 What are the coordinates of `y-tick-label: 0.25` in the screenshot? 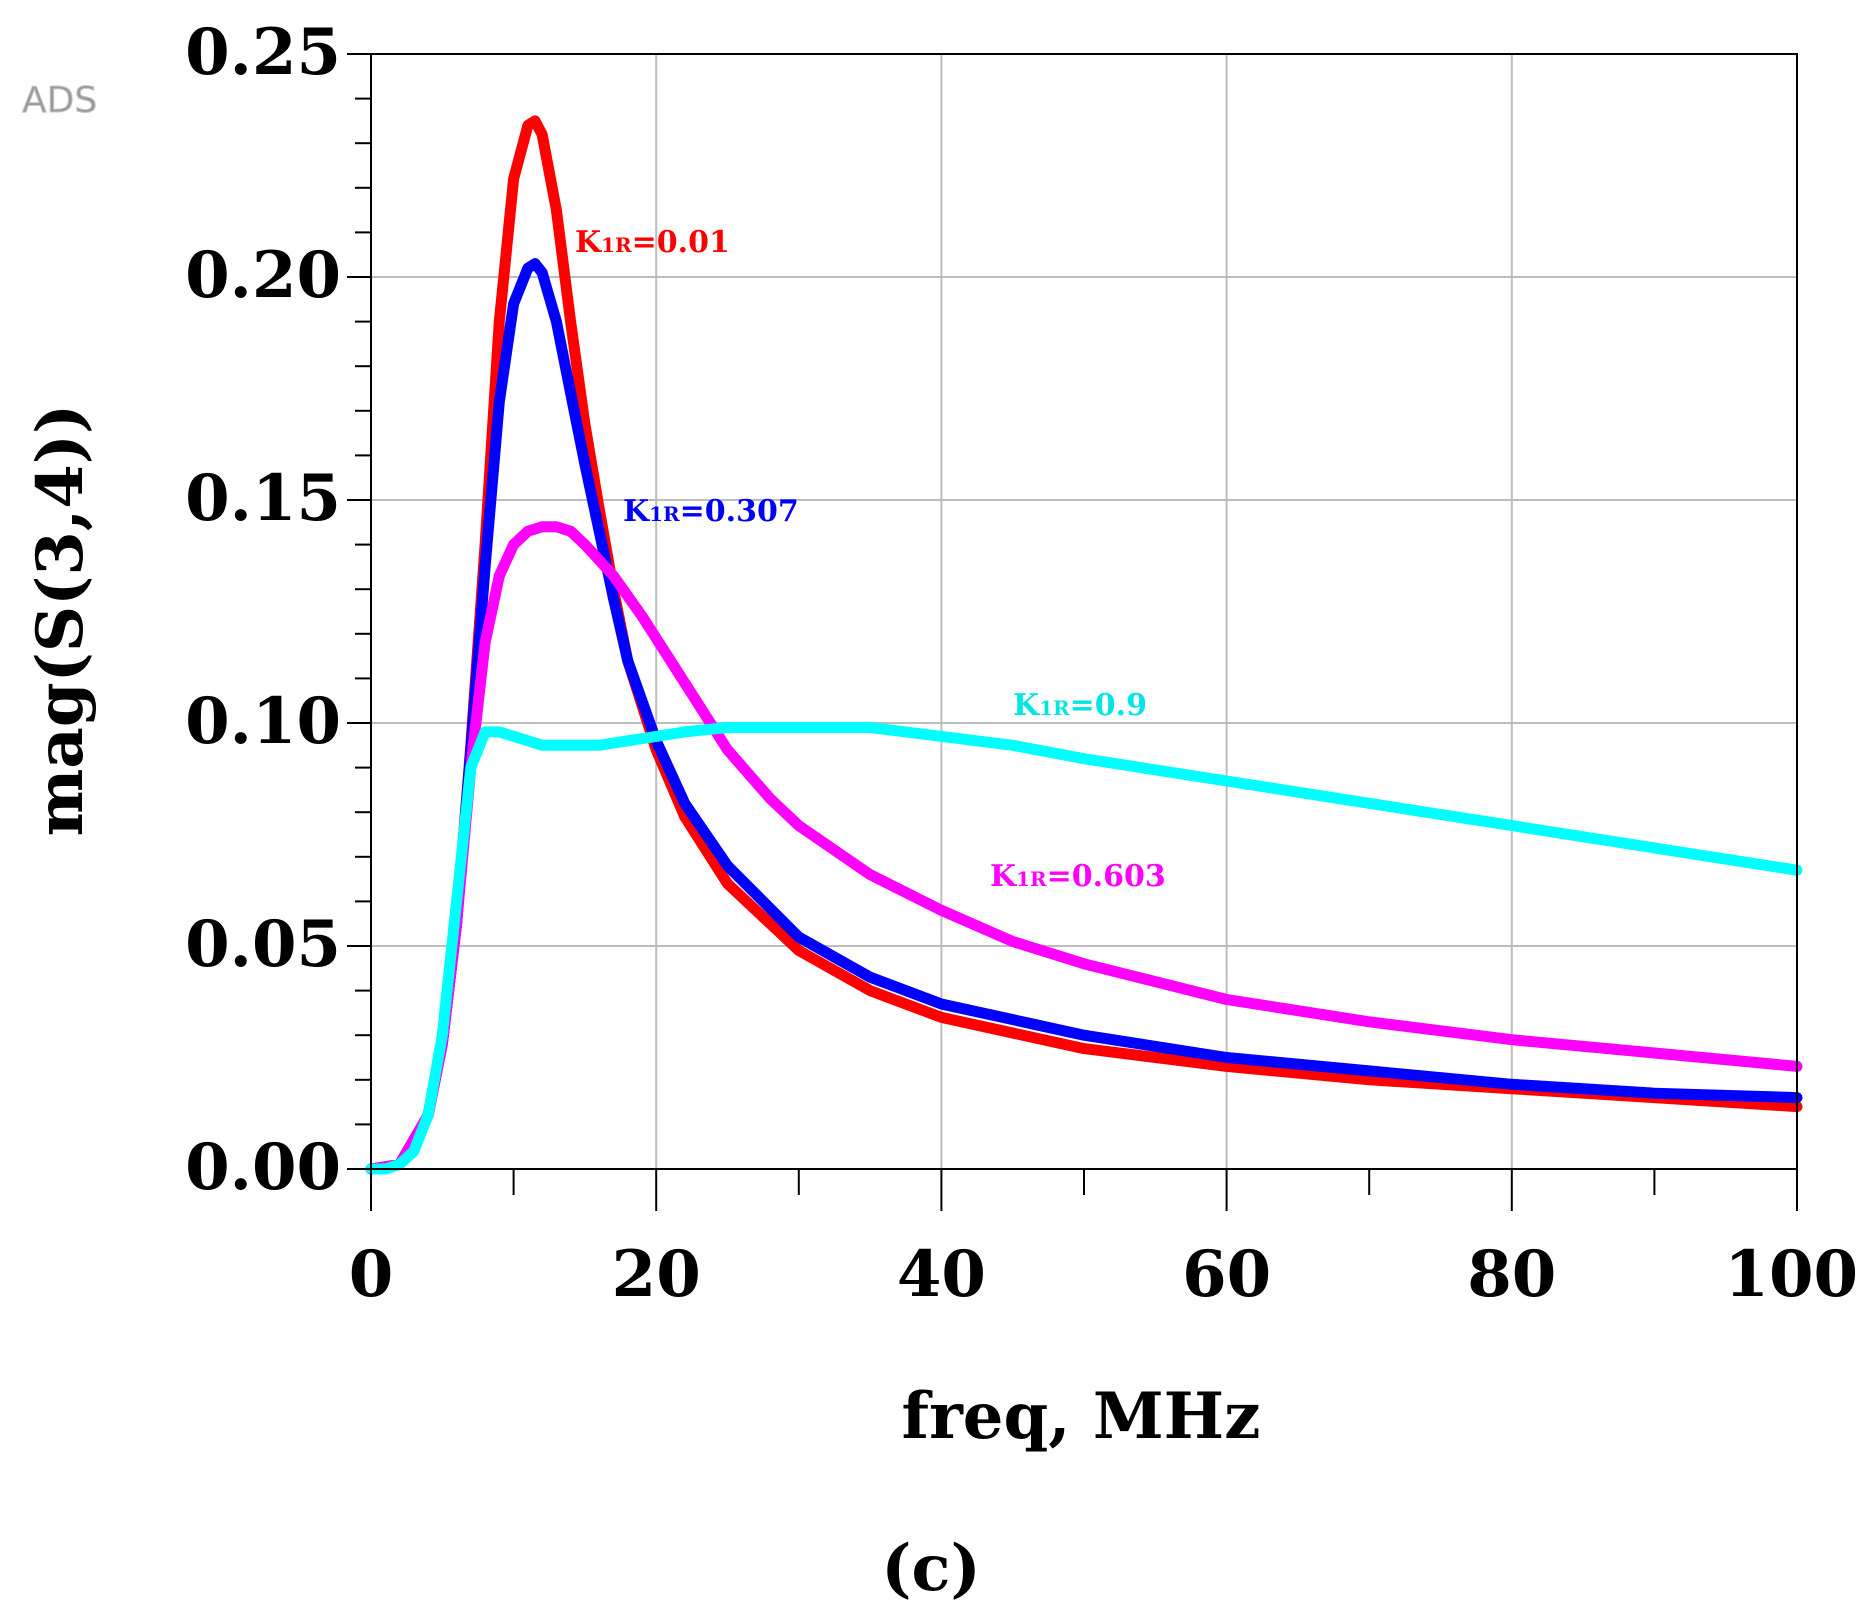 It's located at (263, 52).